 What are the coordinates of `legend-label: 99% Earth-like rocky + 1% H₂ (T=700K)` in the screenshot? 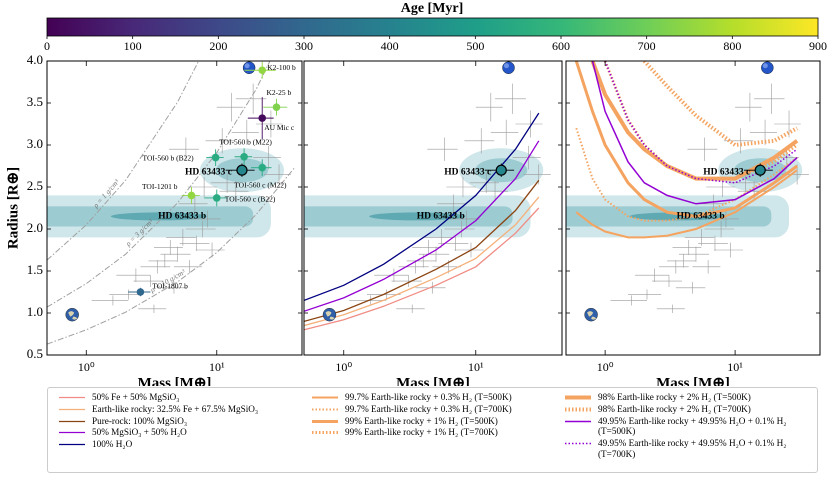 It's located at (421, 432).